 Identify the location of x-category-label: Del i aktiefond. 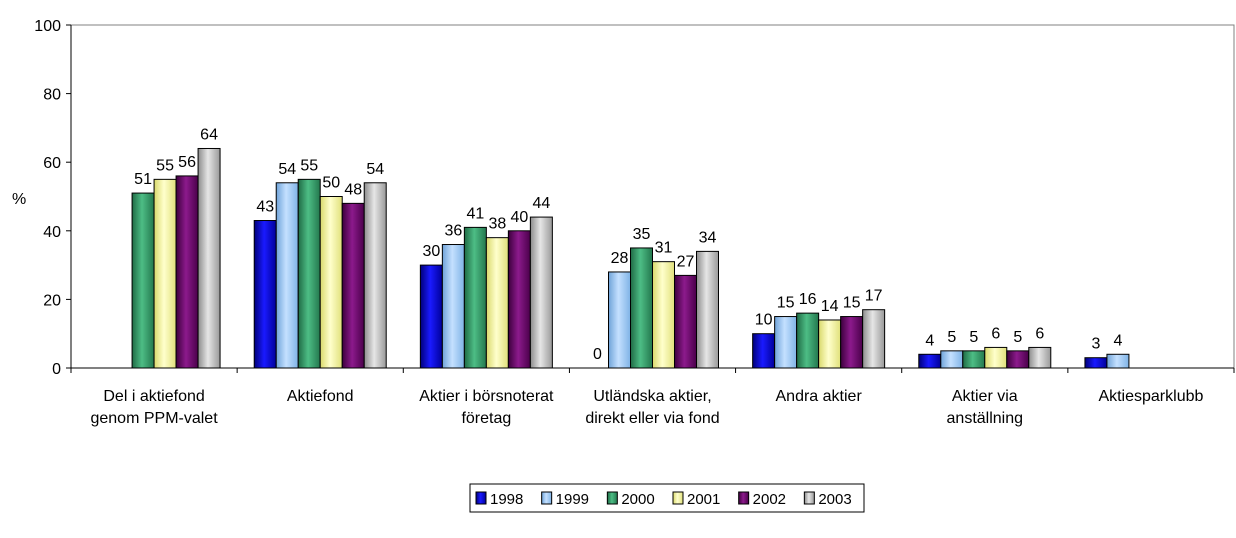
(153, 396).